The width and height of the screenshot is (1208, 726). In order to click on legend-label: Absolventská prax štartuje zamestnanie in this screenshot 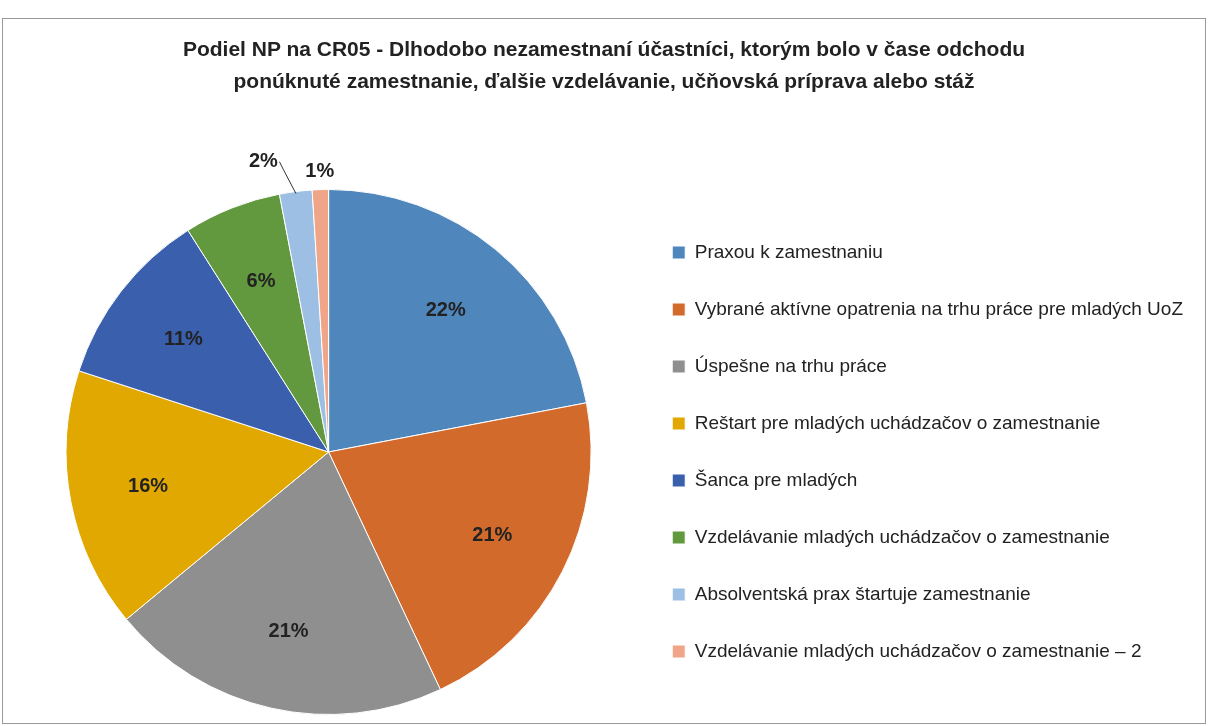, I will do `click(862, 593)`.